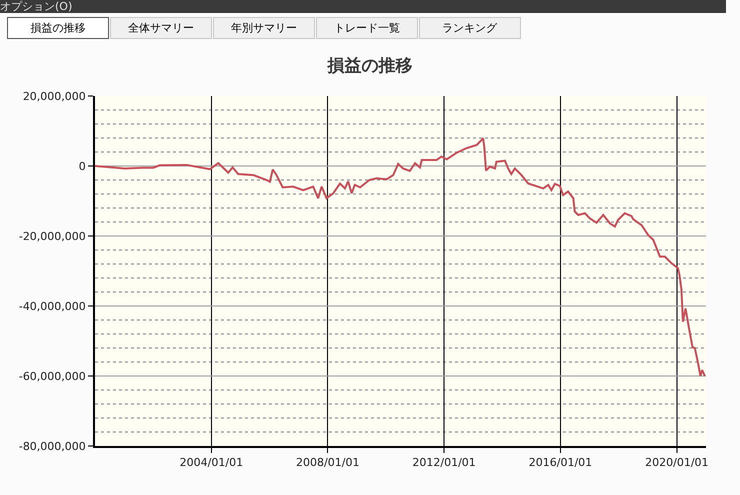  Describe the element at coordinates (36, 6) in the screenshot. I see `text: オプション(O)` at that location.